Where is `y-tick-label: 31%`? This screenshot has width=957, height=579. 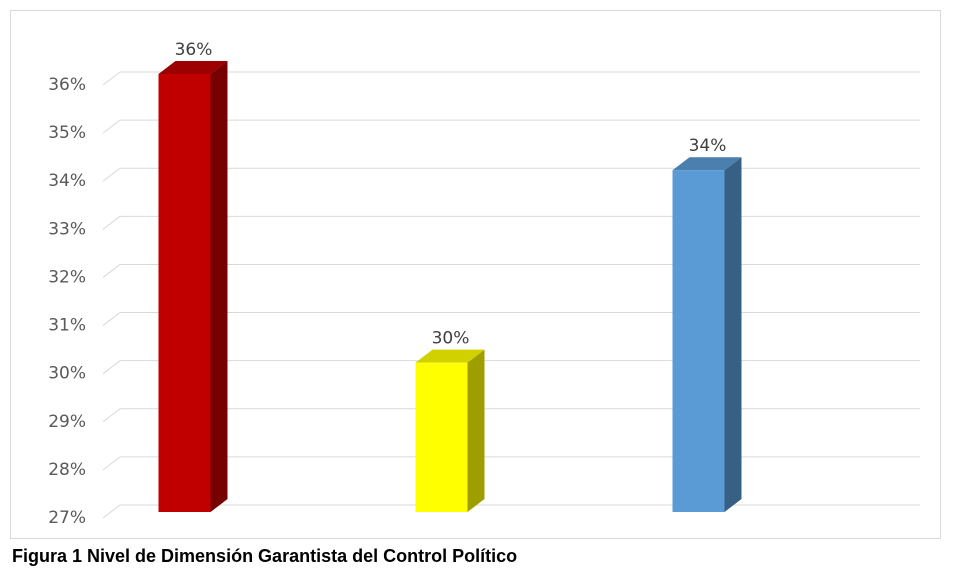 y-tick-label: 31% is located at coordinates (67, 326).